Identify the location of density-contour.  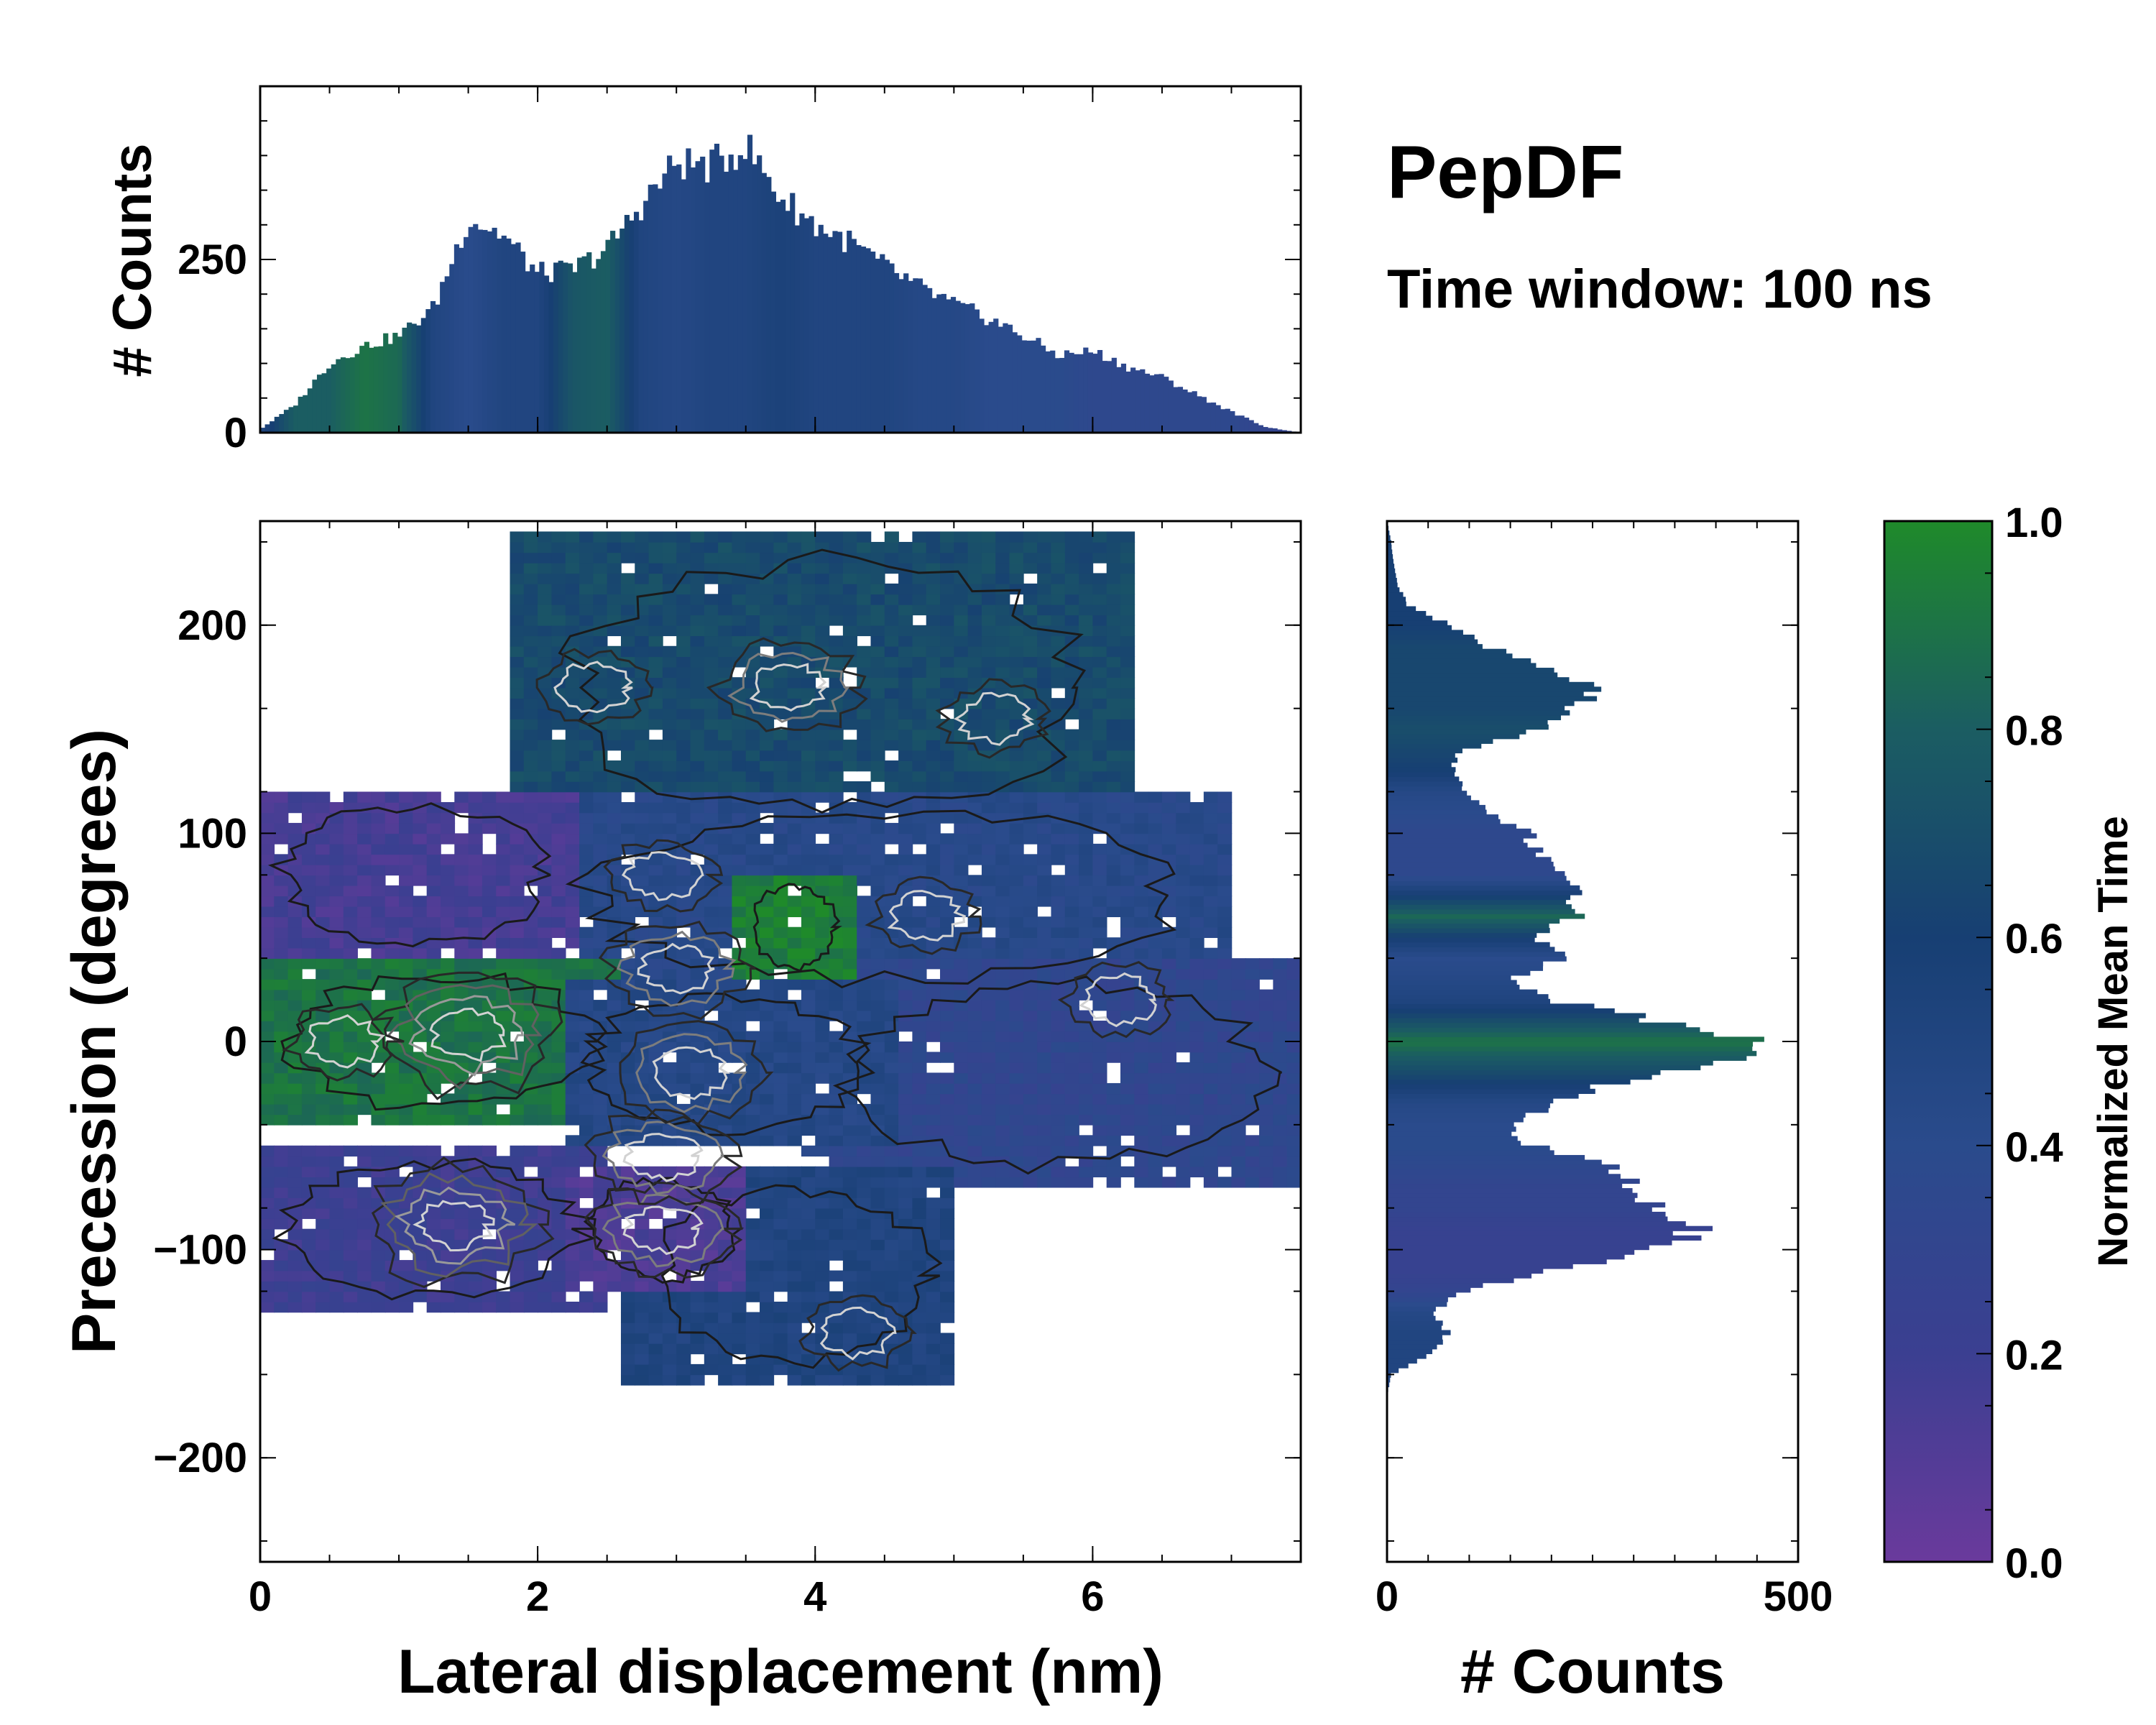
(797, 927).